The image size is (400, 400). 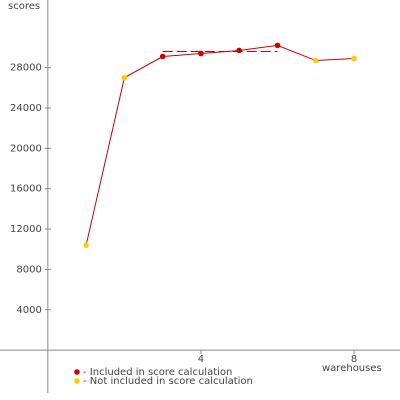 I want to click on x-tick-label: 8, so click(x=354, y=359).